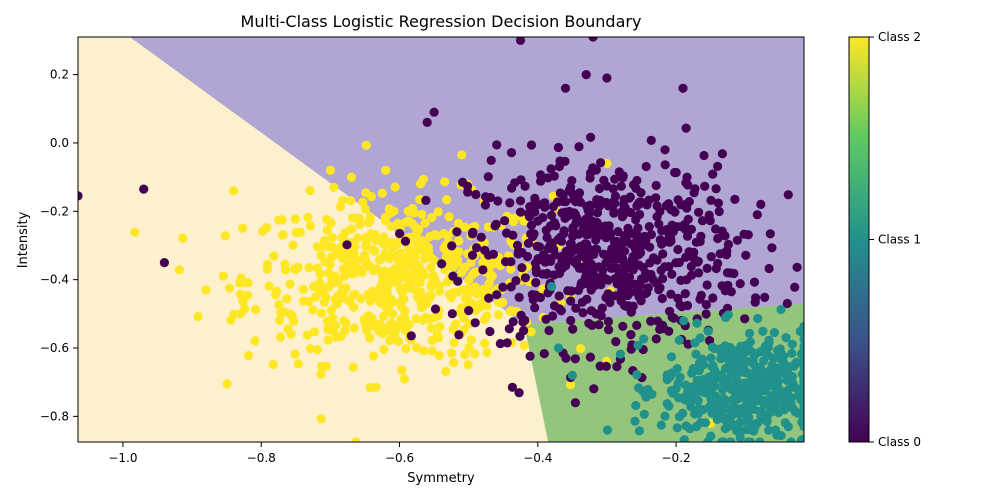 This screenshot has height=500, width=1000. I want to click on y-axis-label: Intensity, so click(23, 239).